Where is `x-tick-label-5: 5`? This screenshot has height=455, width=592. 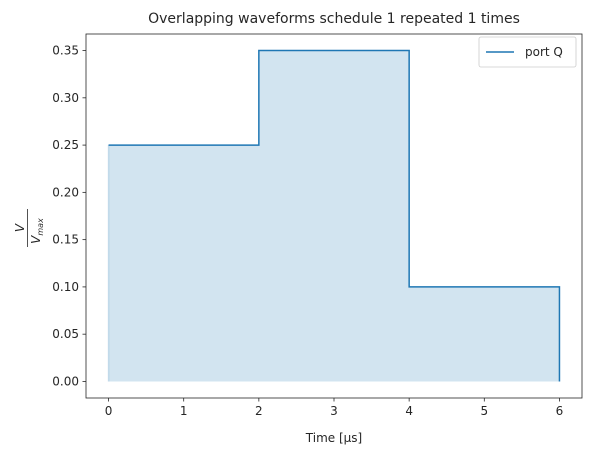 x-tick-label-5: 5 is located at coordinates (484, 411).